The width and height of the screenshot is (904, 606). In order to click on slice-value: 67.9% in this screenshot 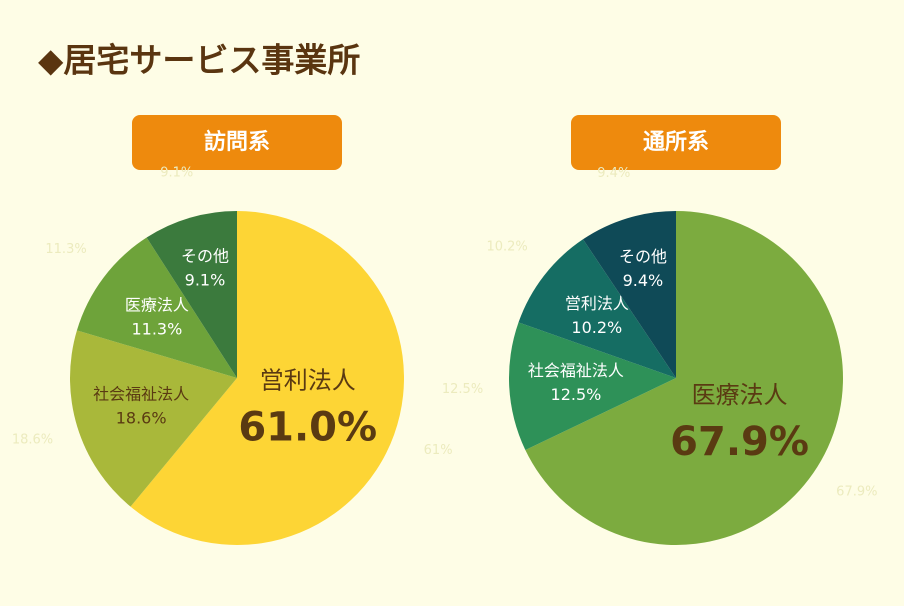, I will do `click(739, 442)`.